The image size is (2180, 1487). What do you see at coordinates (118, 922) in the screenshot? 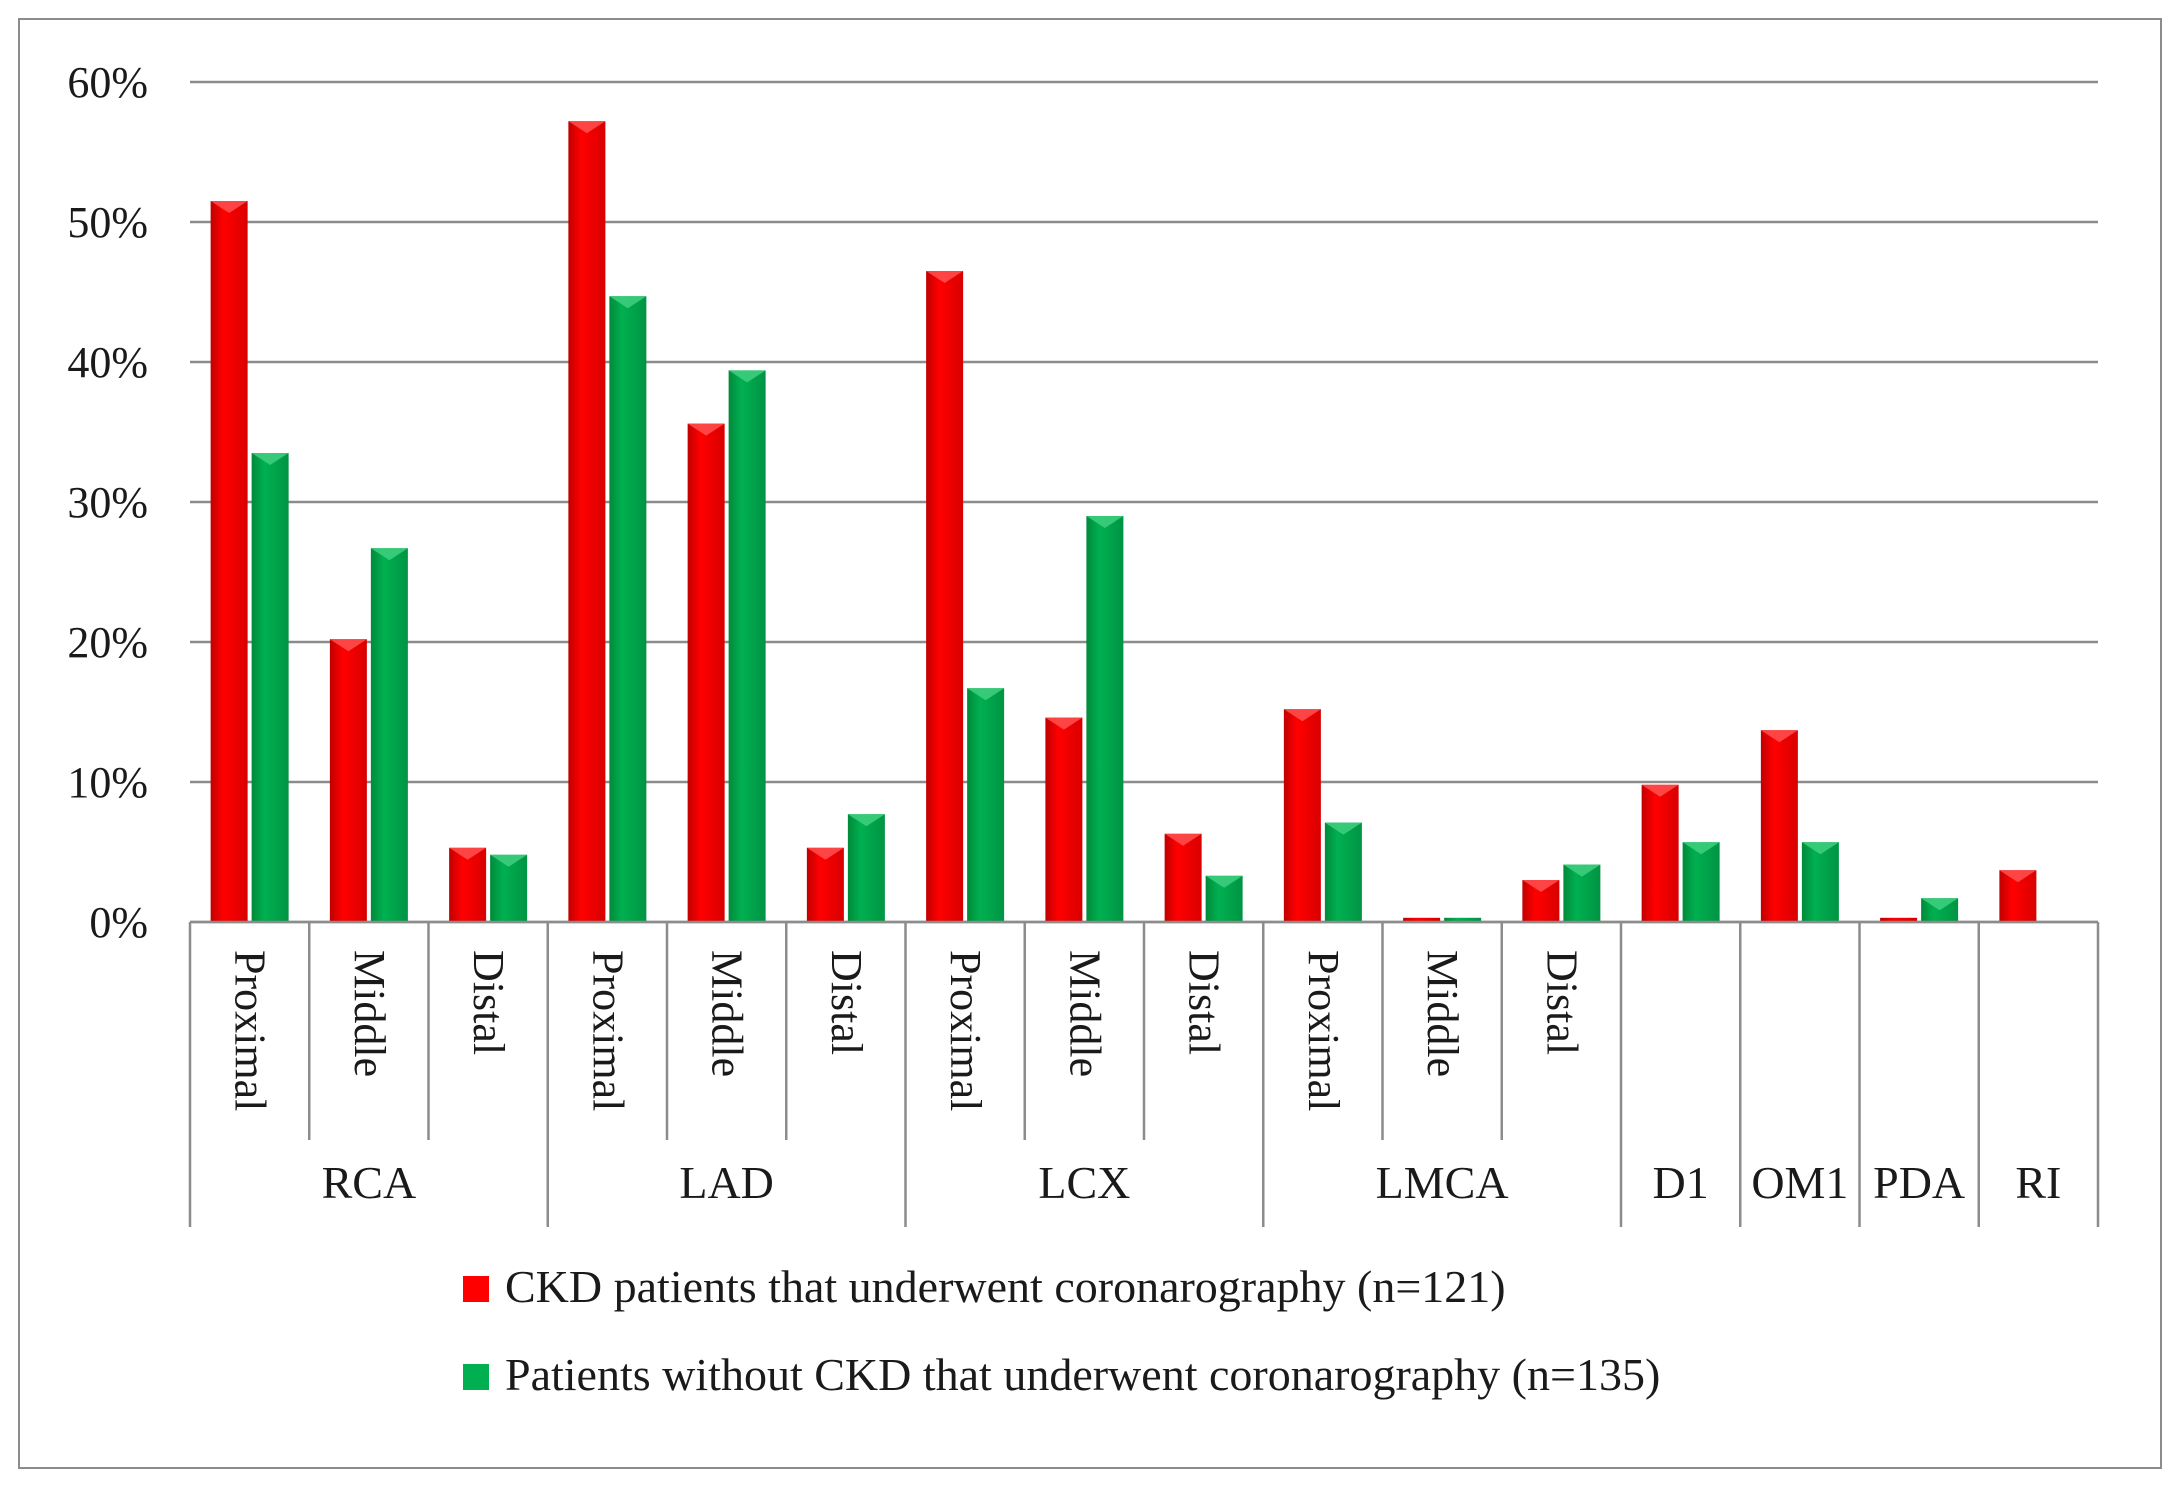
I see `y-tick-label: 0%` at bounding box center [118, 922].